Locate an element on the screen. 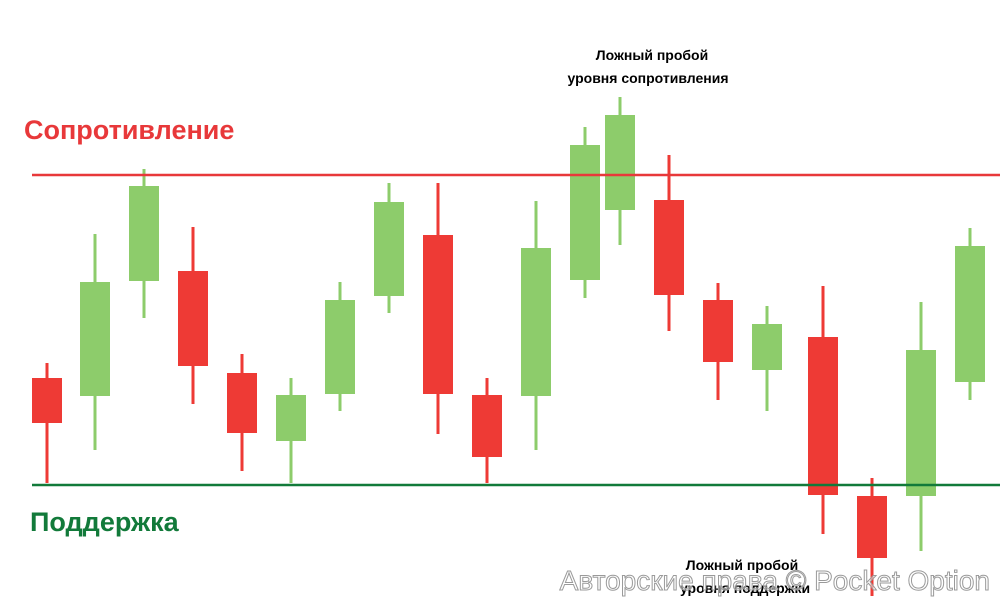 This screenshot has width=1000, height=600. resistance-label: Сопротивление is located at coordinates (129, 130).